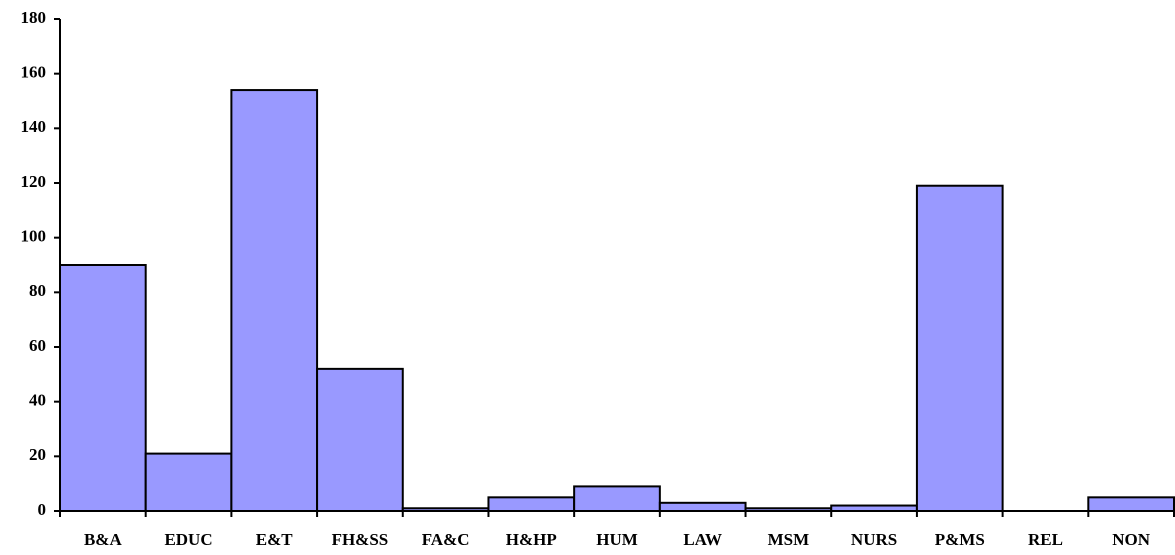 The width and height of the screenshot is (1175, 555). Describe the element at coordinates (1045, 539) in the screenshot. I see `x-tick-label: REL` at that location.